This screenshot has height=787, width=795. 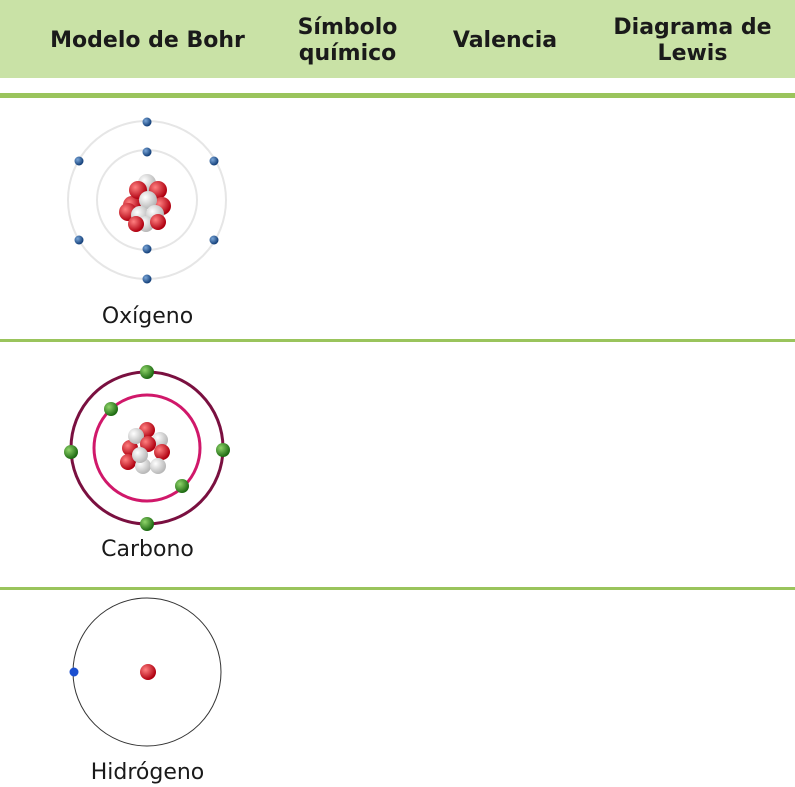 What do you see at coordinates (692, 40) in the screenshot?
I see `header-cell: Diagrama de Lewis` at bounding box center [692, 40].